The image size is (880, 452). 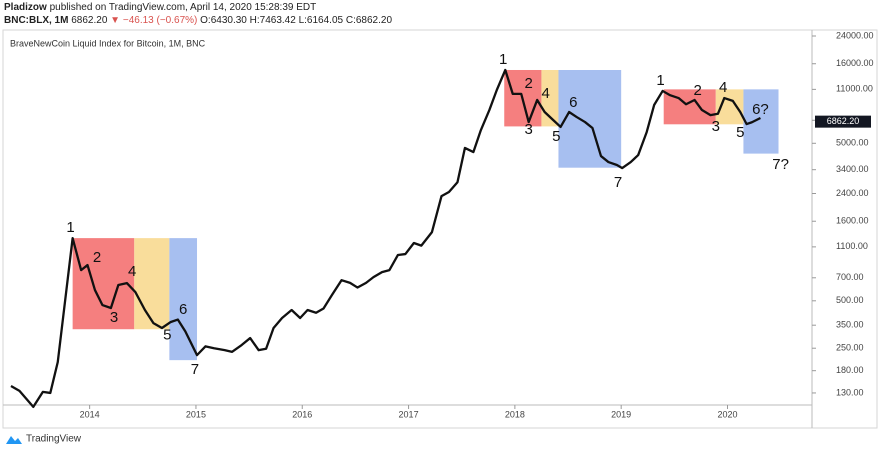 I want to click on y-tick-label: 1100.00, so click(x=852, y=246).